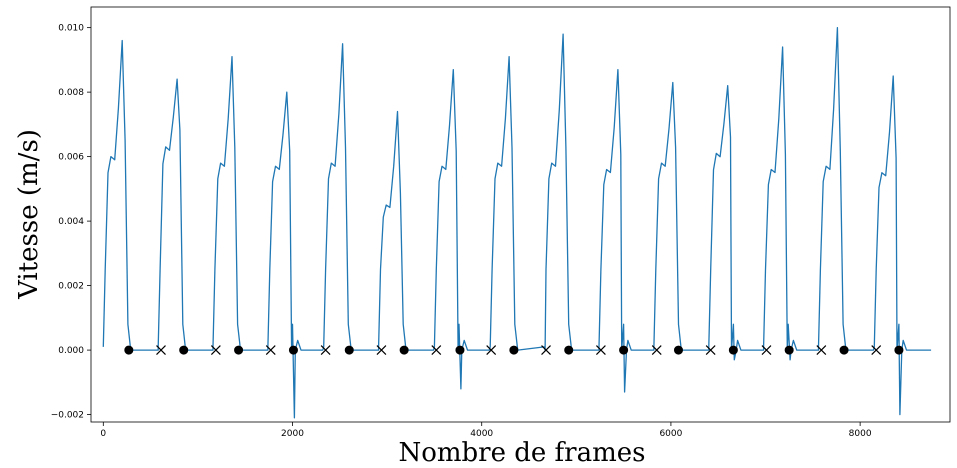  Describe the element at coordinates (71, 158) in the screenshot. I see `y-tick-label: 0.006` at that location.